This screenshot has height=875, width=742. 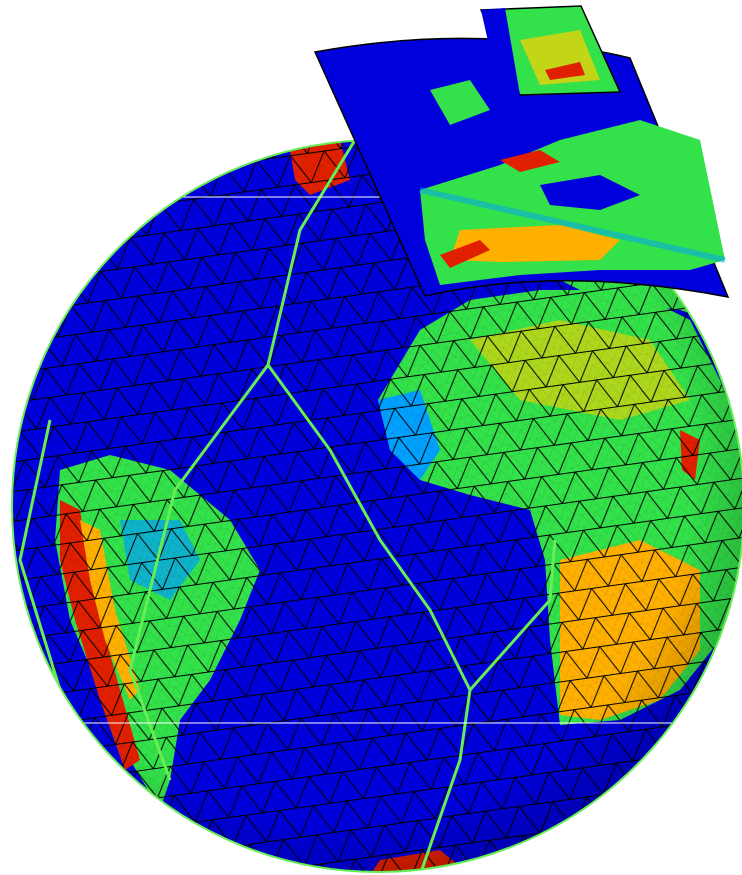 I want to click on nested-sea, so click(x=500, y=51).